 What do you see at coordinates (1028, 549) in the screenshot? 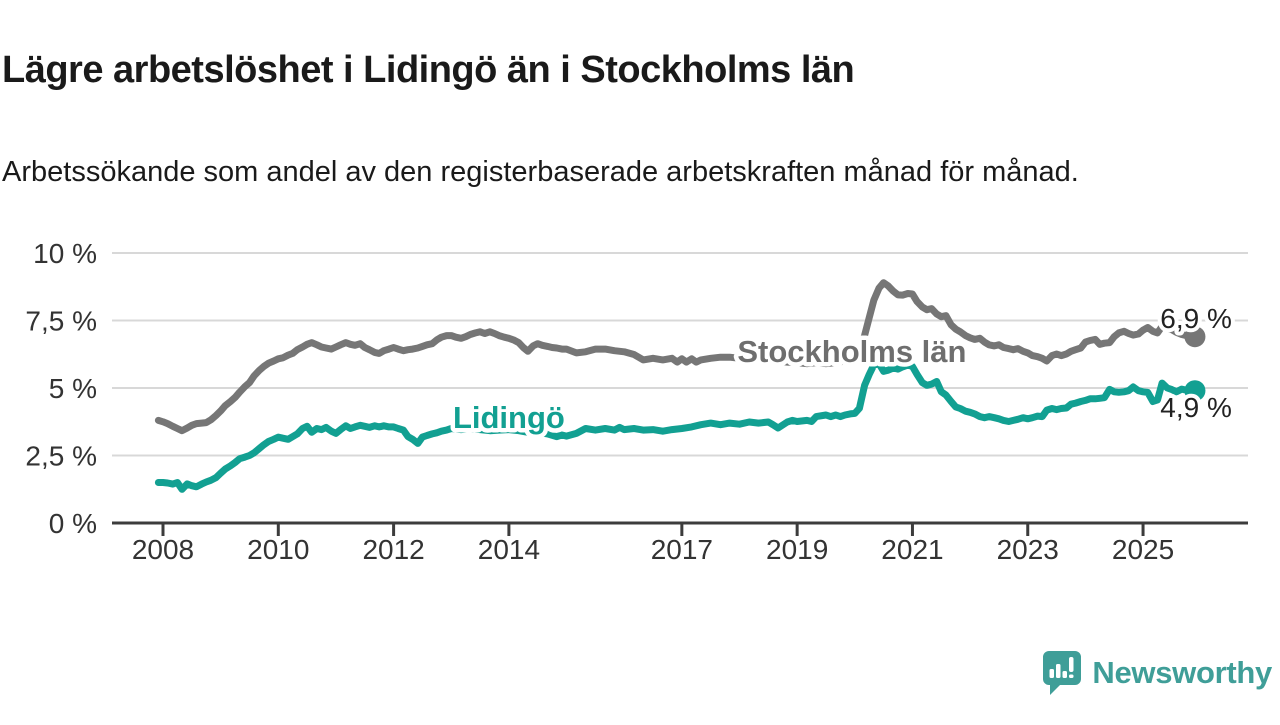
I see `x-tick-label: 2023` at bounding box center [1028, 549].